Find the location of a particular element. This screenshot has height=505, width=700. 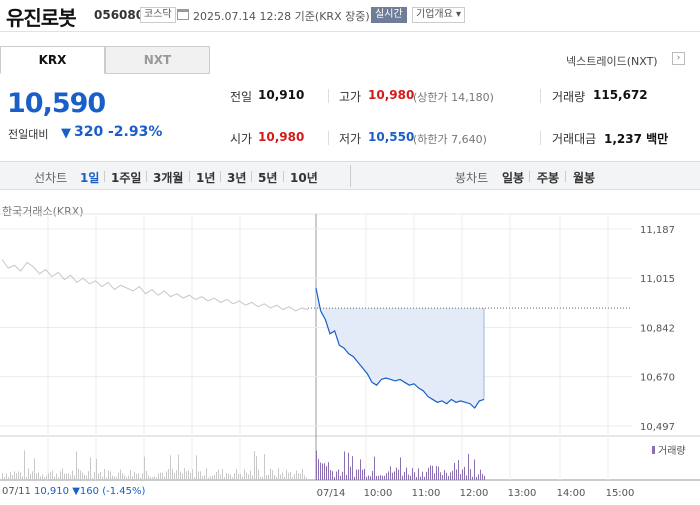

candle-weekly: 주봉 is located at coordinates (548, 178).